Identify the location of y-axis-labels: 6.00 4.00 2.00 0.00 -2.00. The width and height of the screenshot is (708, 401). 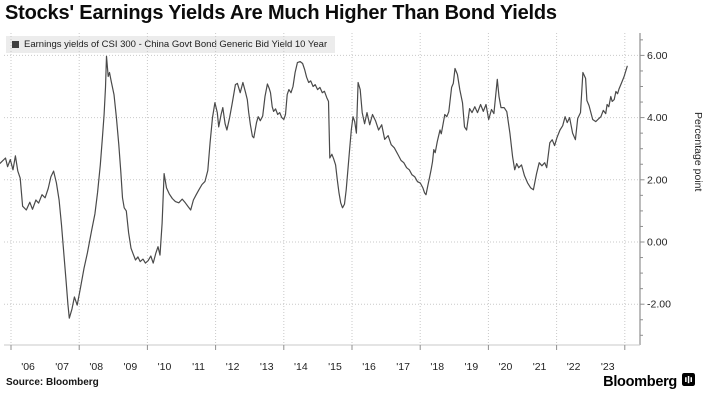
(659, 180).